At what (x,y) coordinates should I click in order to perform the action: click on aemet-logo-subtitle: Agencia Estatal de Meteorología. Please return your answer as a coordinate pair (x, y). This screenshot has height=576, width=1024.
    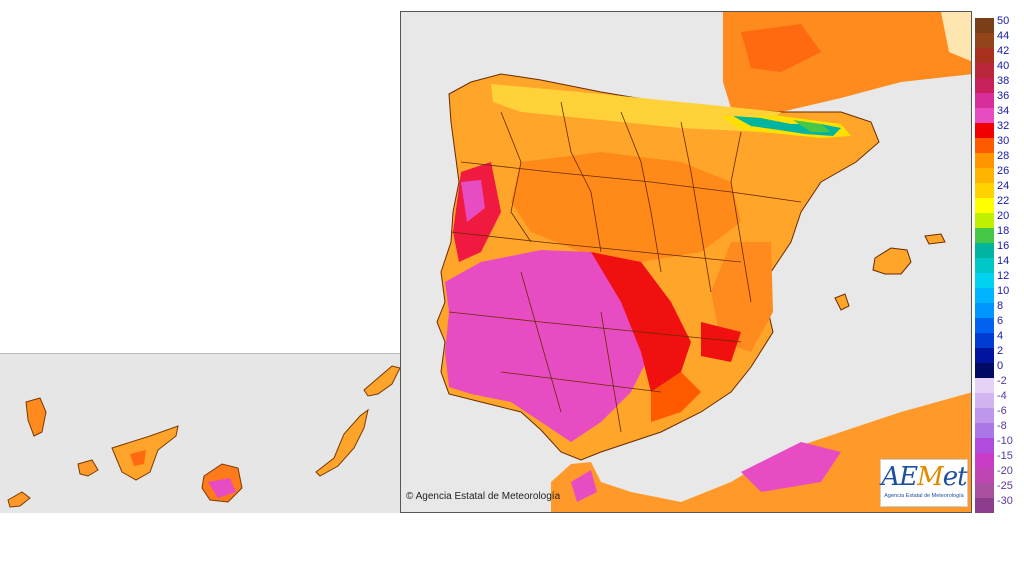
    Looking at the image, I should click on (924, 496).